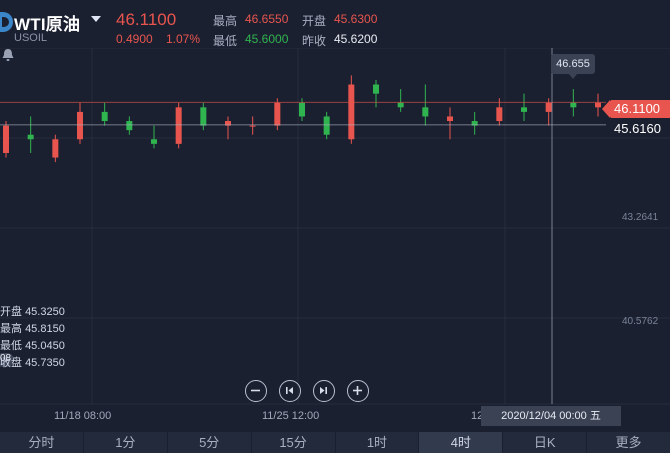 The width and height of the screenshot is (670, 453). Describe the element at coordinates (356, 39) in the screenshot. I see `prev-close-value: 45.6200` at that location.